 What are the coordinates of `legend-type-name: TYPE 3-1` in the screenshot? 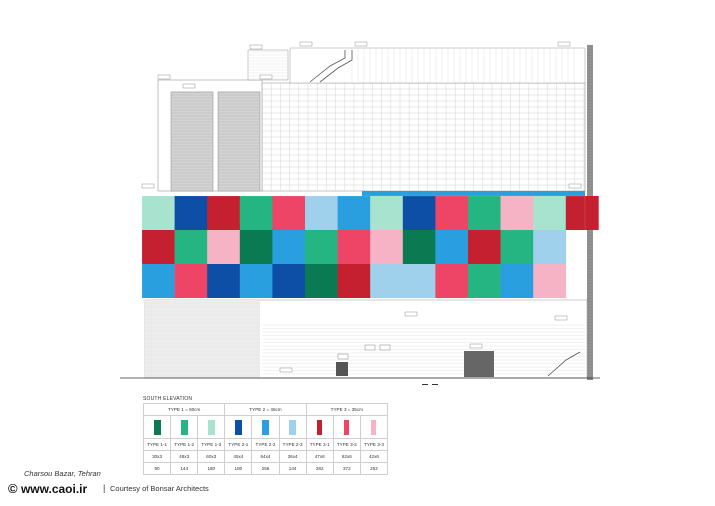 It's located at (319, 444).